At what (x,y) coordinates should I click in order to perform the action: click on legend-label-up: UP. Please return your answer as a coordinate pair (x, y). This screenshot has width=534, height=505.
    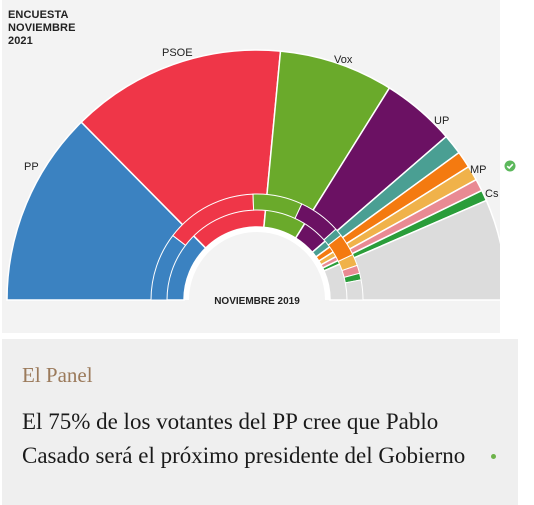
    Looking at the image, I should click on (441, 121).